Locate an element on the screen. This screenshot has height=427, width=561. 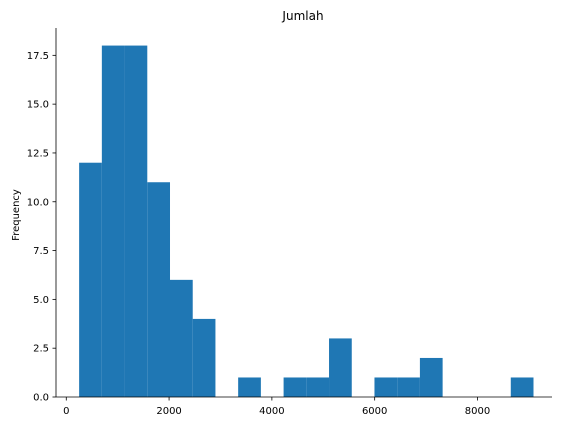
x-tick-label: 6000 is located at coordinates (374, 411).